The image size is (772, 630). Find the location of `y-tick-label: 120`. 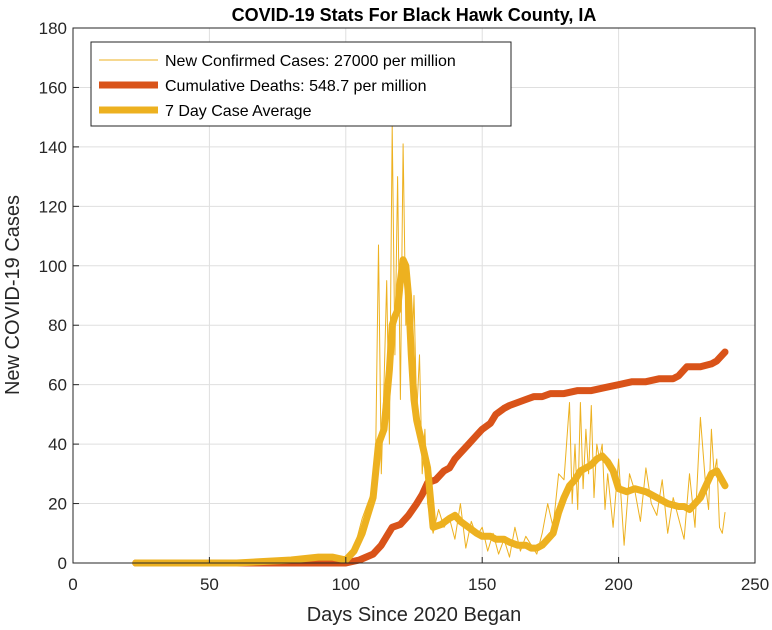

y-tick-label: 120 is located at coordinates (53, 206).